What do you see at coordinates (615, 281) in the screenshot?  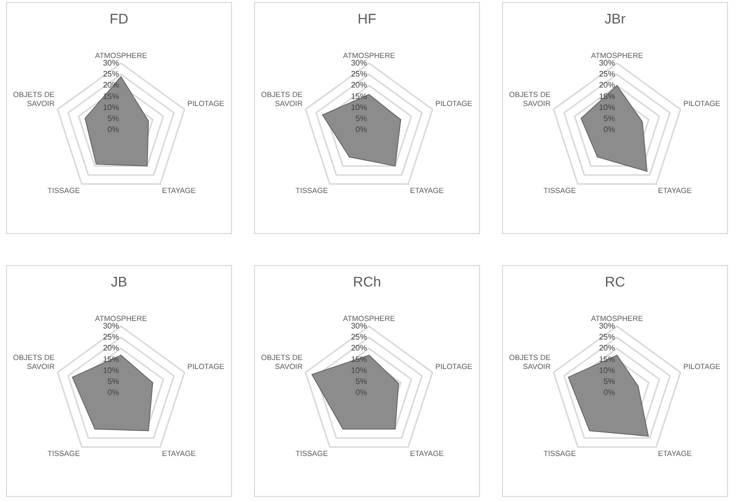 I see `chart-title: RC` at bounding box center [615, 281].